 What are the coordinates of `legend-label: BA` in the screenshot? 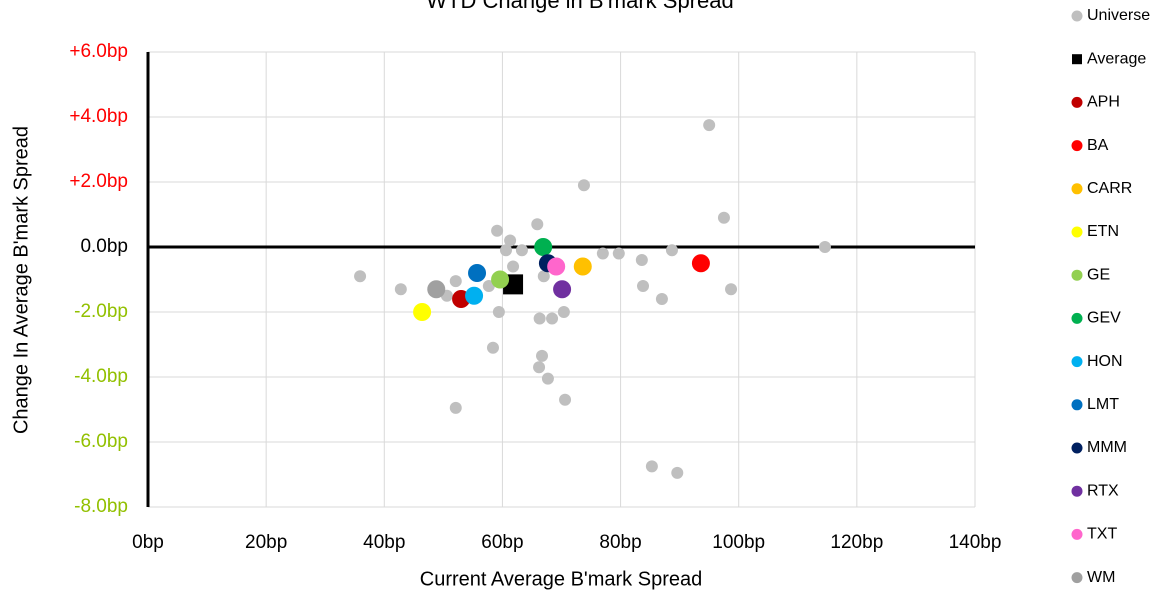 It's located at (1098, 145).